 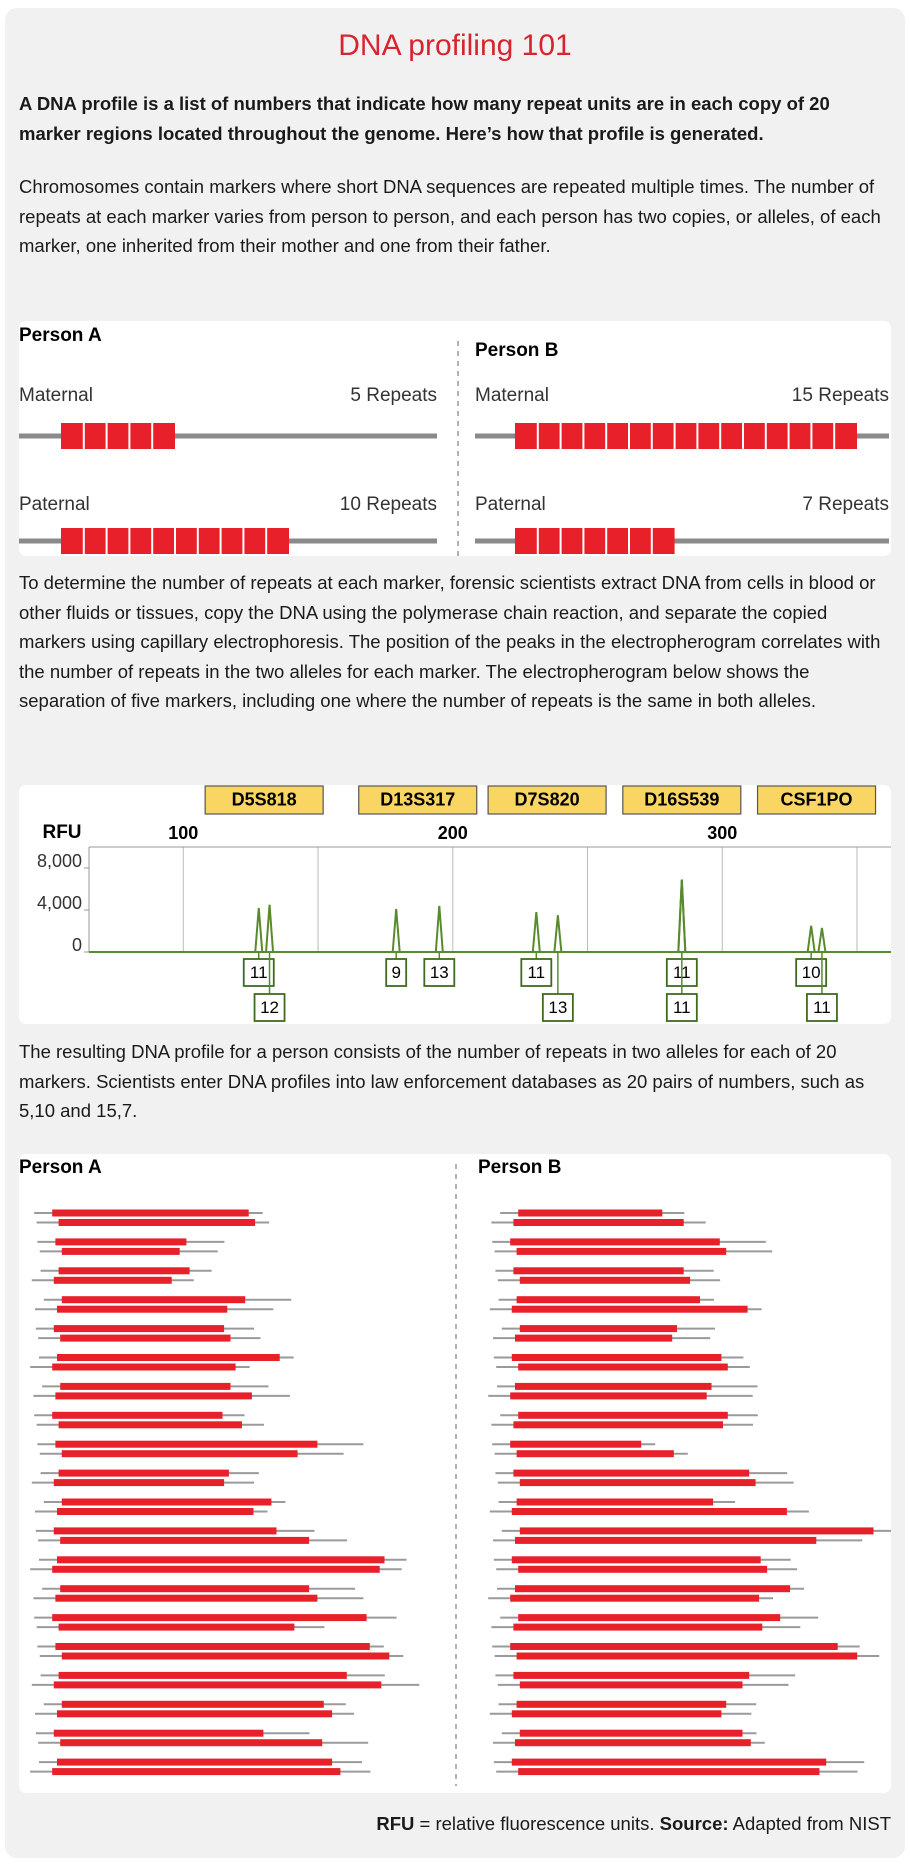 What do you see at coordinates (59, 861) in the screenshot?
I see `y-tick-label: 8,000` at bounding box center [59, 861].